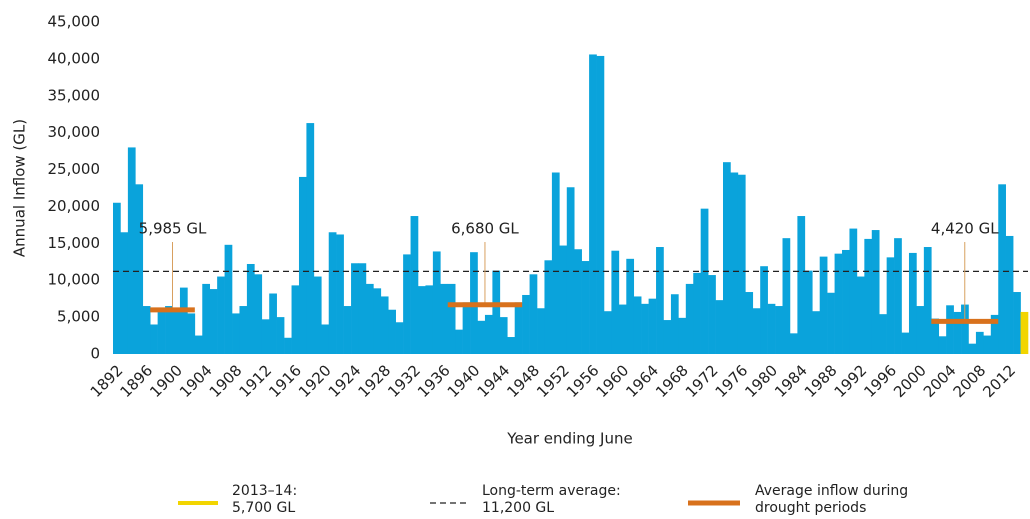 This screenshot has width=1030, height=519. Describe the element at coordinates (851, 381) in the screenshot. I see `x-tick-label: 1992` at that location.